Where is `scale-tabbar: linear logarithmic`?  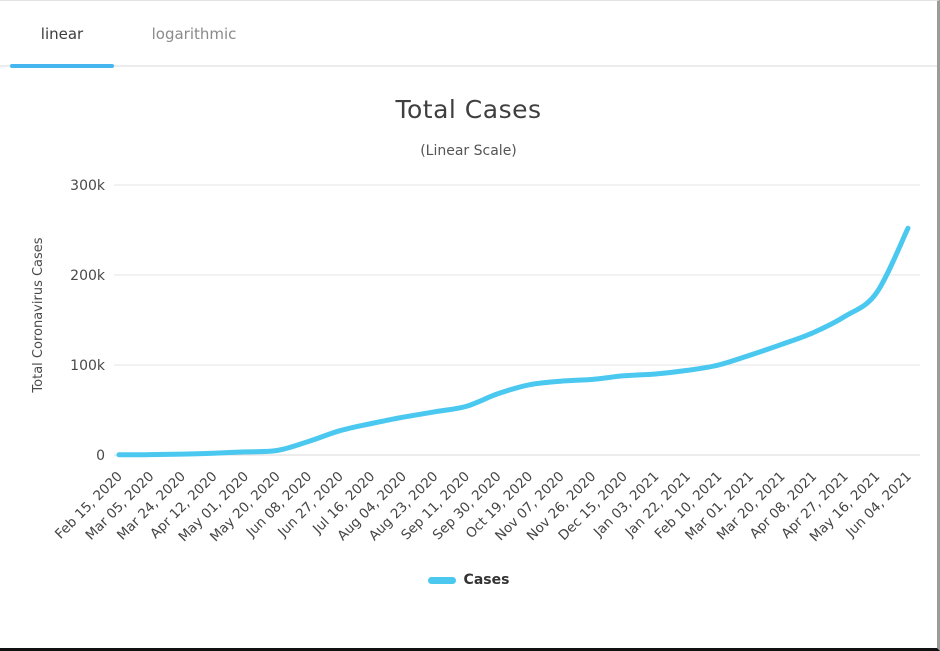 scale-tabbar: linear logarithmic is located at coordinates (468, 34).